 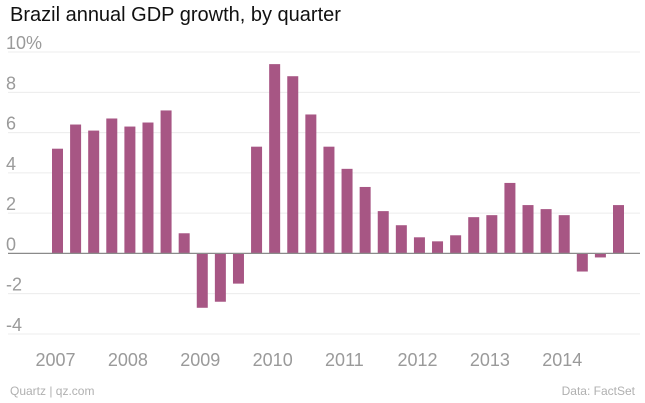 What do you see at coordinates (166, 182) in the screenshot?
I see `bar-2008-q3` at bounding box center [166, 182].